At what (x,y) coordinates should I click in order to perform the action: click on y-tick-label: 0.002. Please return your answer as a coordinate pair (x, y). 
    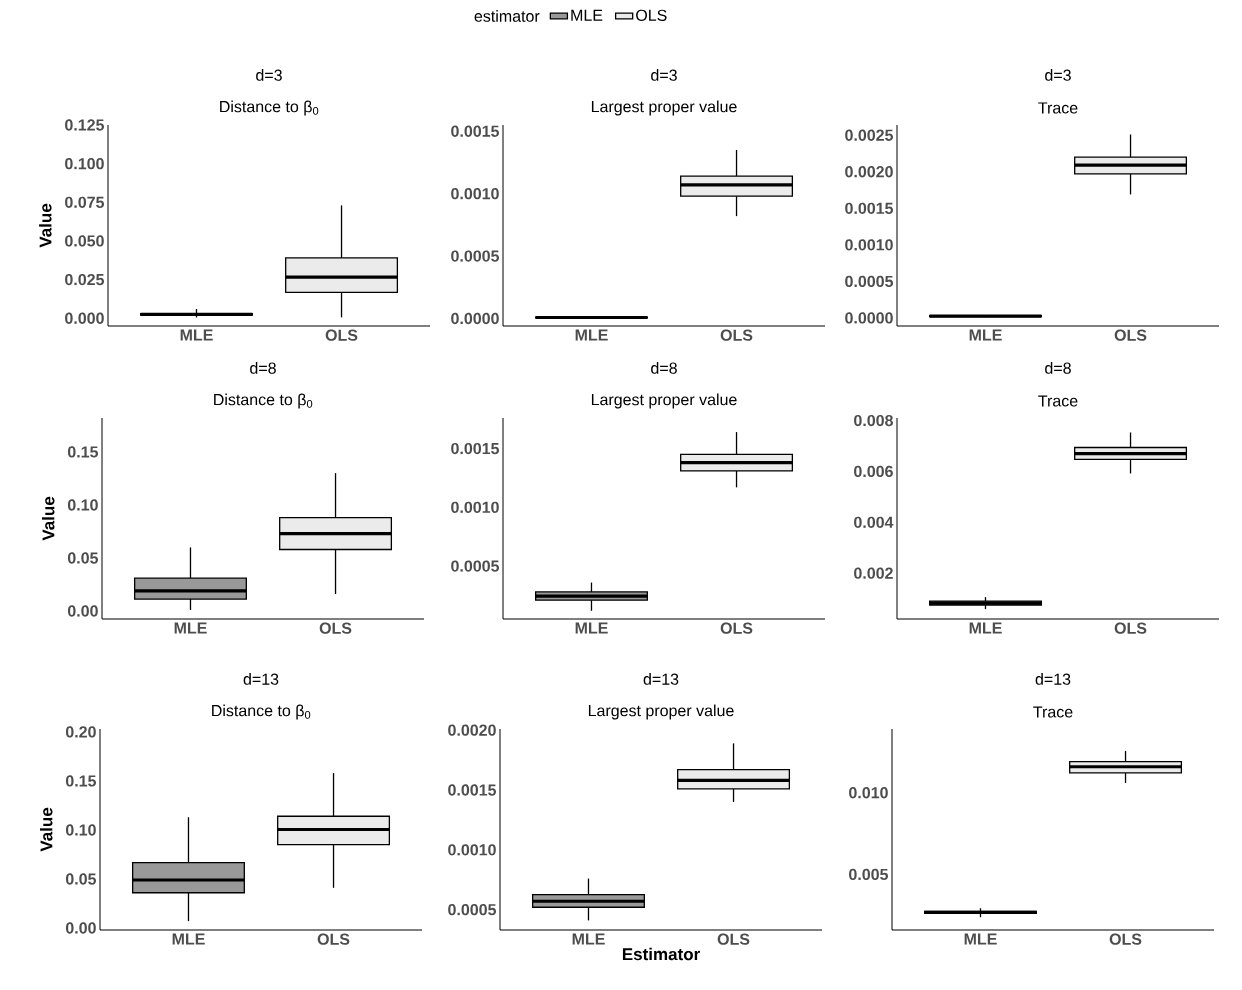
    Looking at the image, I should click on (873, 573).